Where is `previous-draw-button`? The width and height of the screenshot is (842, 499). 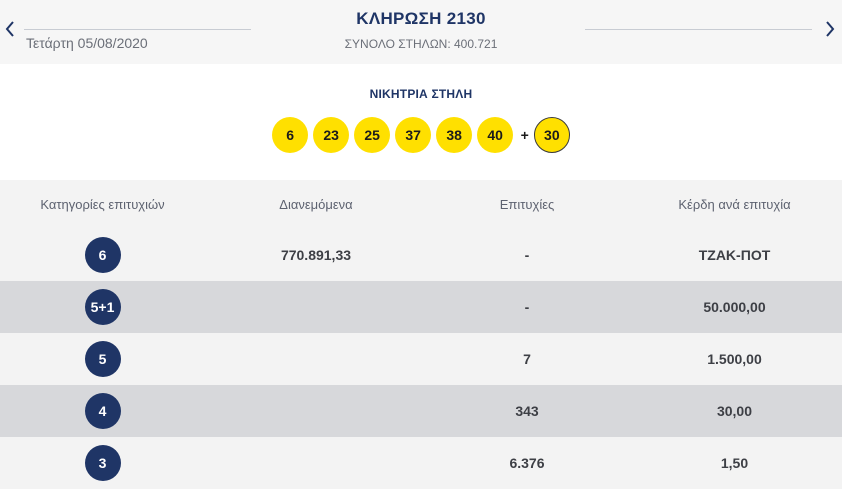 previous-draw-button is located at coordinates (10, 29).